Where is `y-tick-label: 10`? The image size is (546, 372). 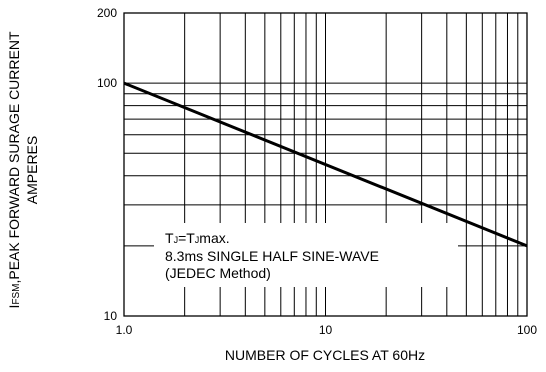
y-tick-label: 10 is located at coordinates (111, 316).